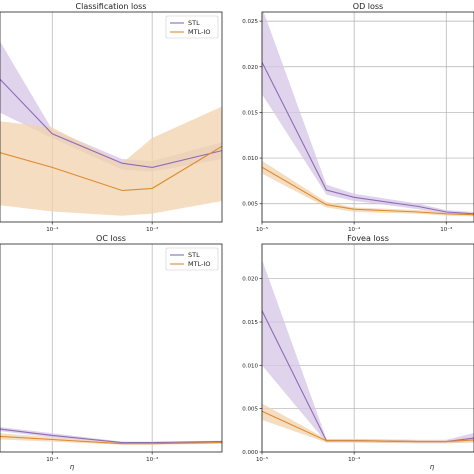 The height and width of the screenshot is (474, 474). What do you see at coordinates (111, 6) in the screenshot?
I see `panel-title: Classification loss` at bounding box center [111, 6].